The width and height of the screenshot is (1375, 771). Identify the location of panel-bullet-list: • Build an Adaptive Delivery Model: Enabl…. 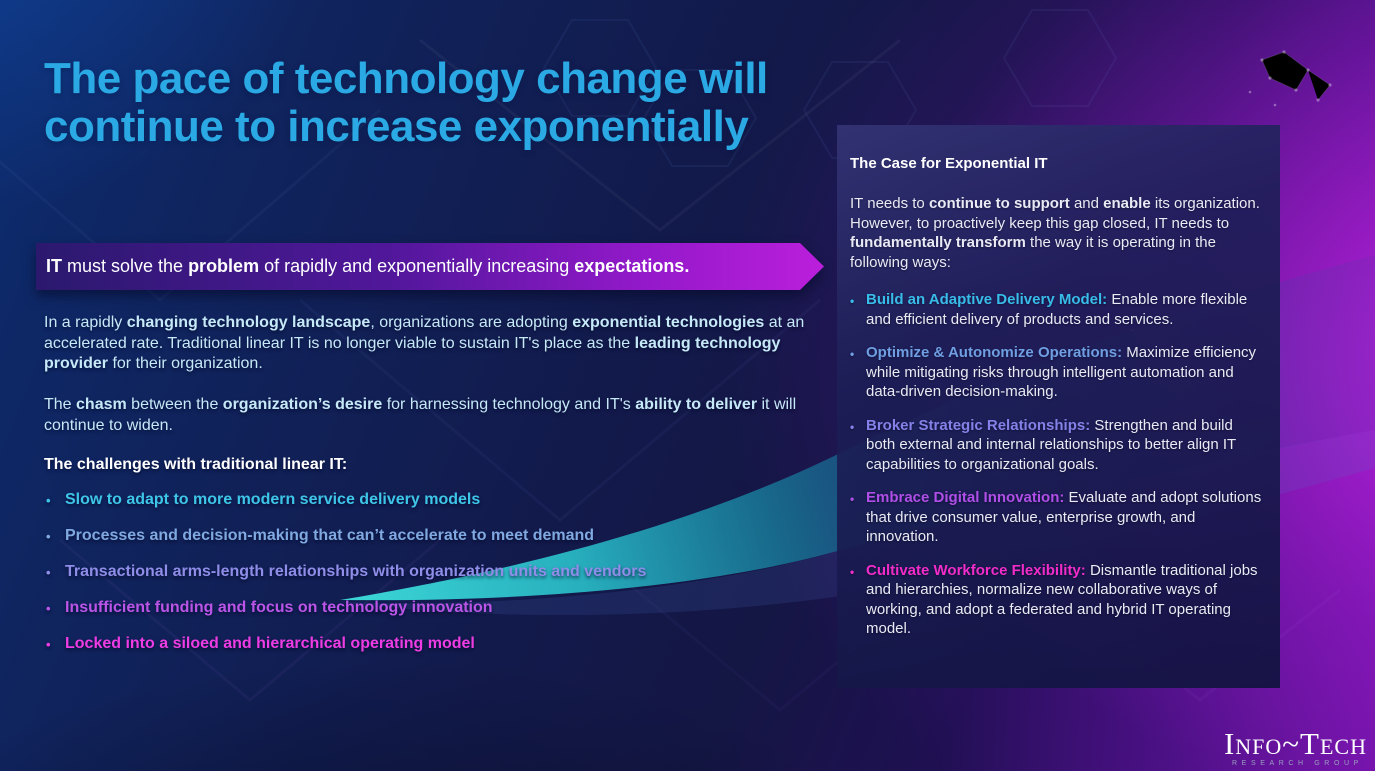
(1056, 464).